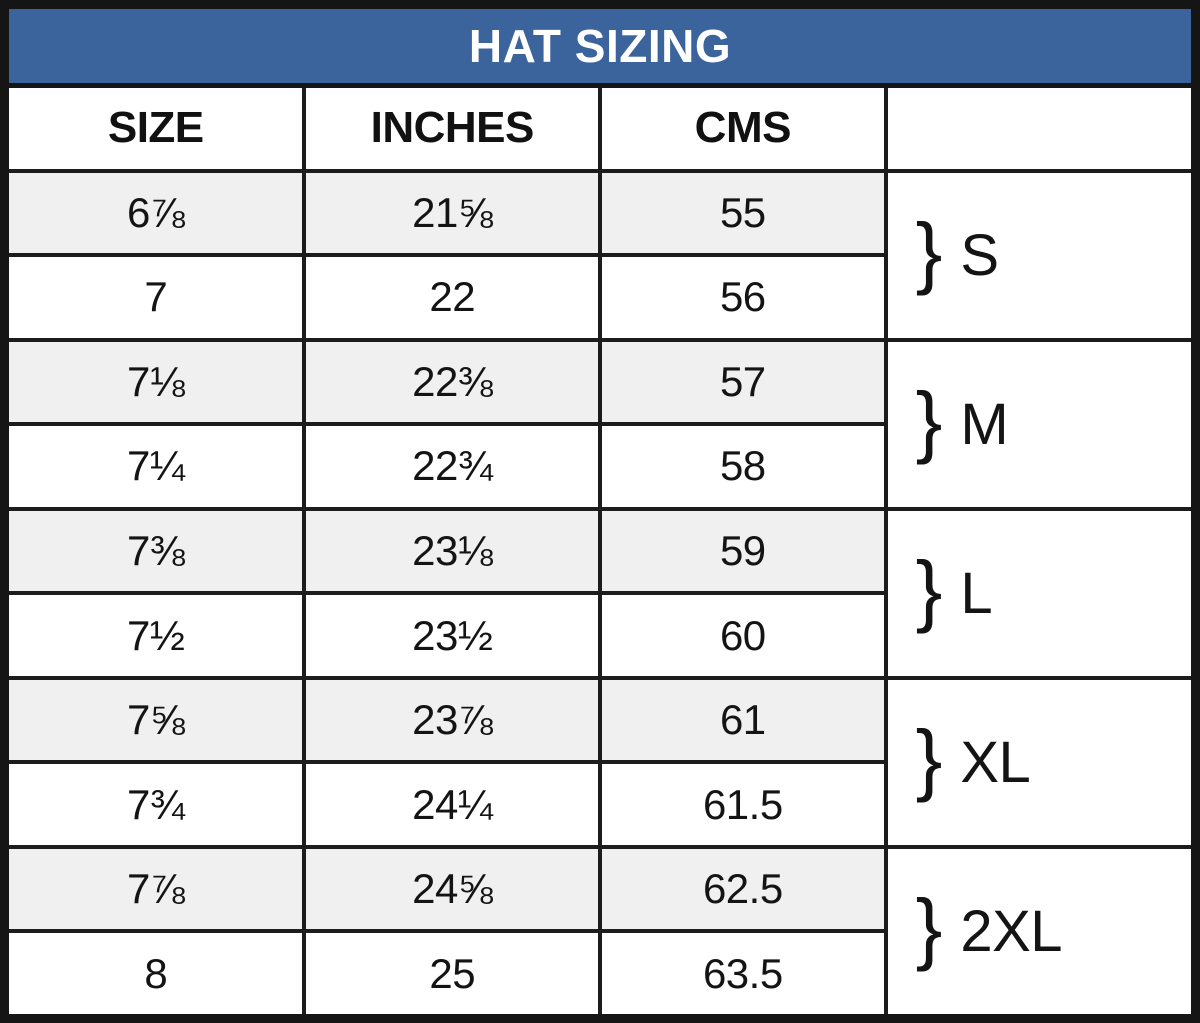 The width and height of the screenshot is (1200, 1023). I want to click on cms-cell: 61, so click(743, 720).